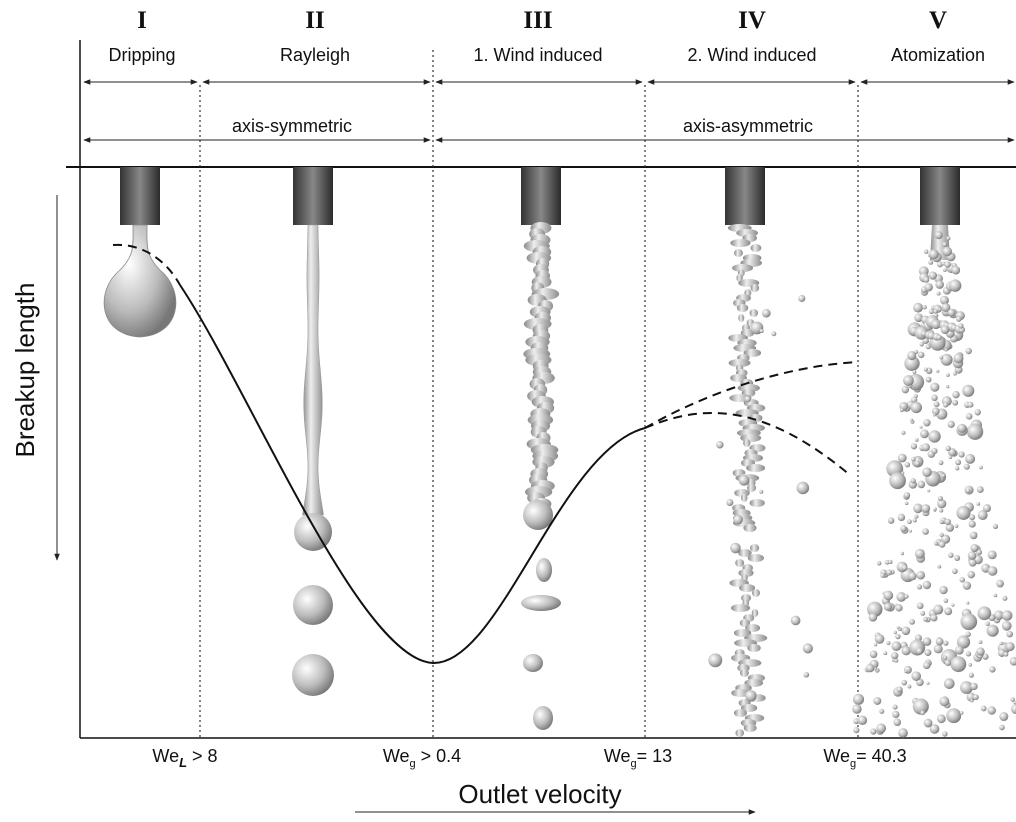 The image size is (1016, 822). I want to click on regime-name: Dripping, so click(141, 55).